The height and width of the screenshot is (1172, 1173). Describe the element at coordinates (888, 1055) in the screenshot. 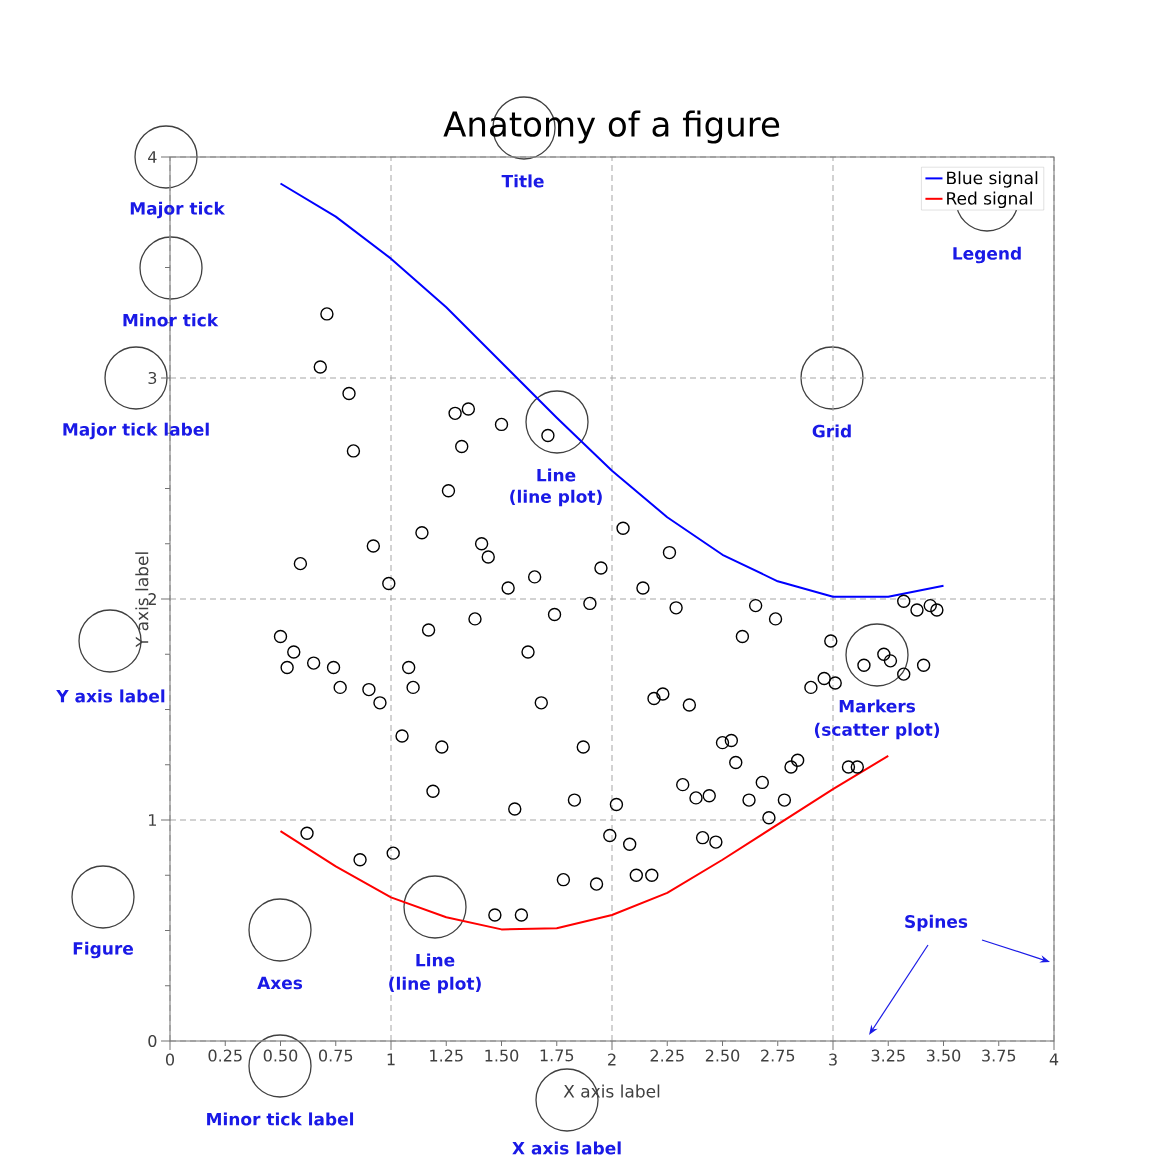

I see `x-tick-label: 3.25` at that location.